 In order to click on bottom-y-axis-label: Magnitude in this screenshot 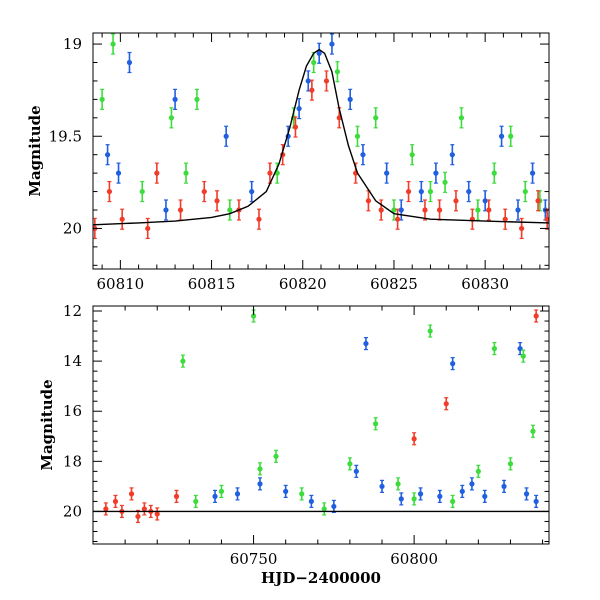, I will do `click(47, 424)`.